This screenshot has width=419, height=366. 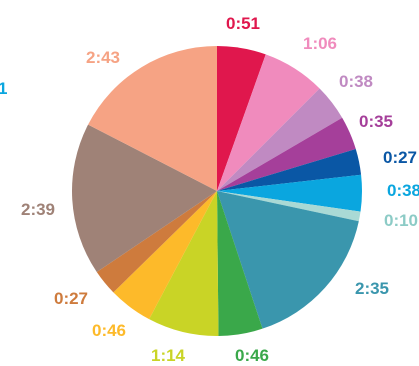 I want to click on data-label: 2:35, so click(x=372, y=288).